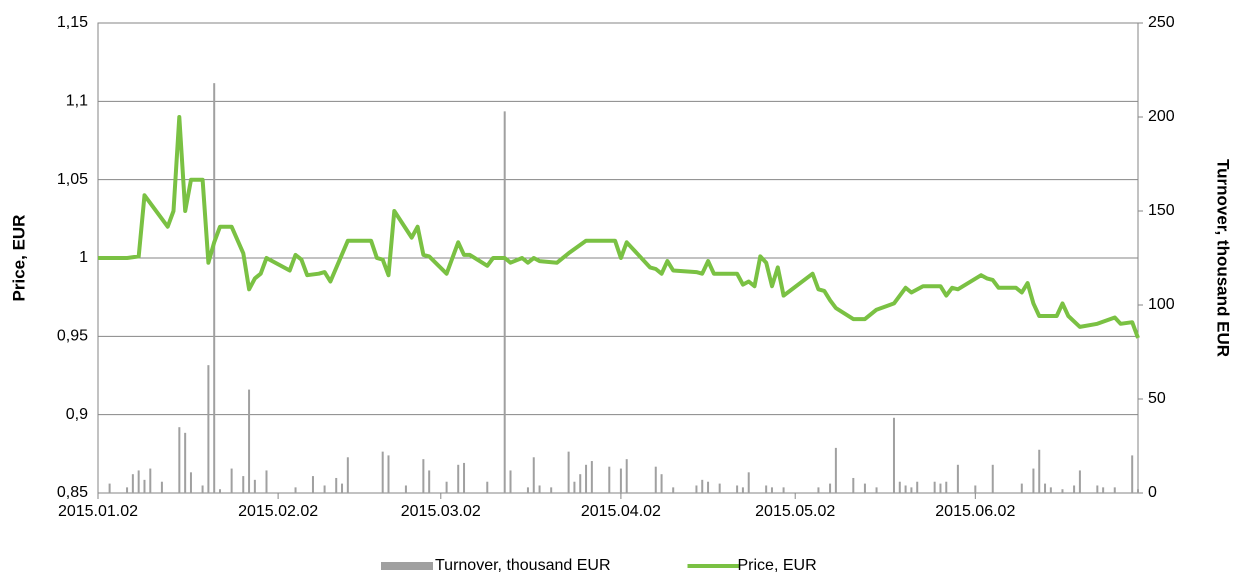 Image resolution: width=1238 pixels, height=582 pixels. Describe the element at coordinates (795, 511) in the screenshot. I see `x-tick-label: 2015.05.02` at that location.